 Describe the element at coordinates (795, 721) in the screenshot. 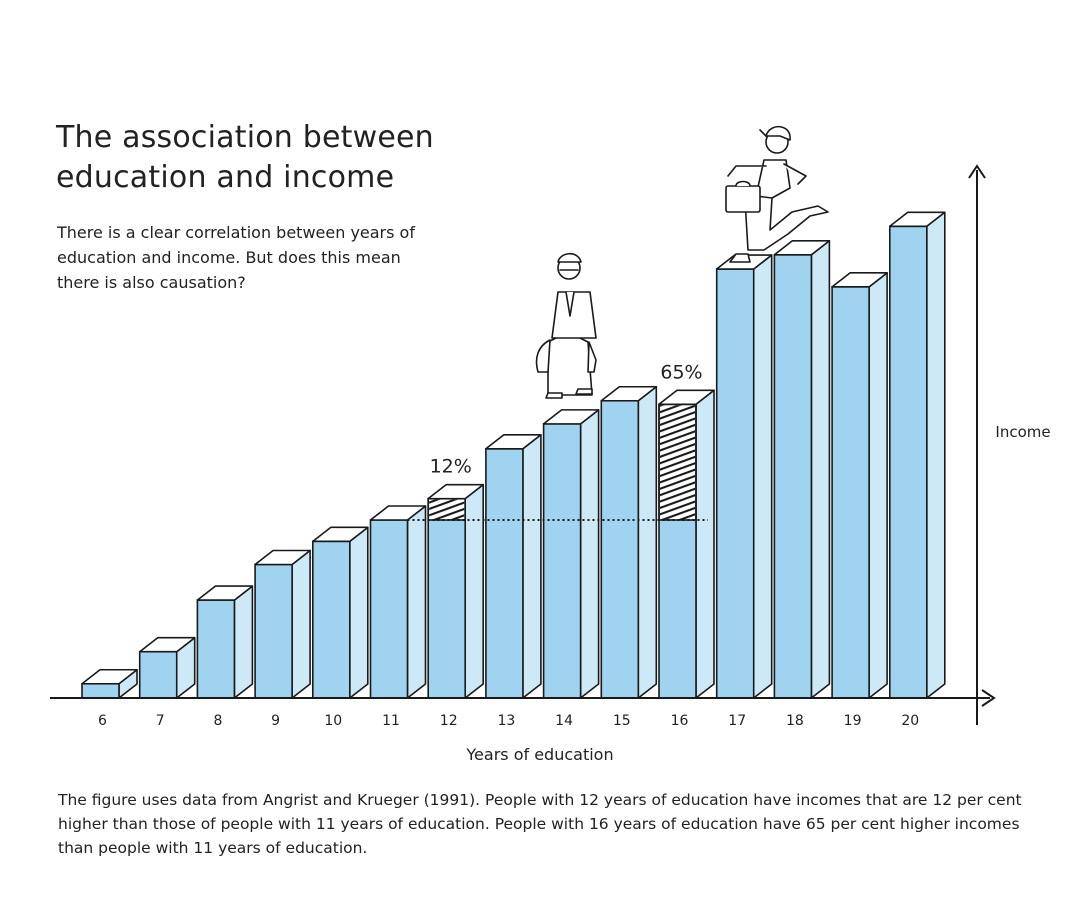

I see `x-tick-label: 18` at that location.